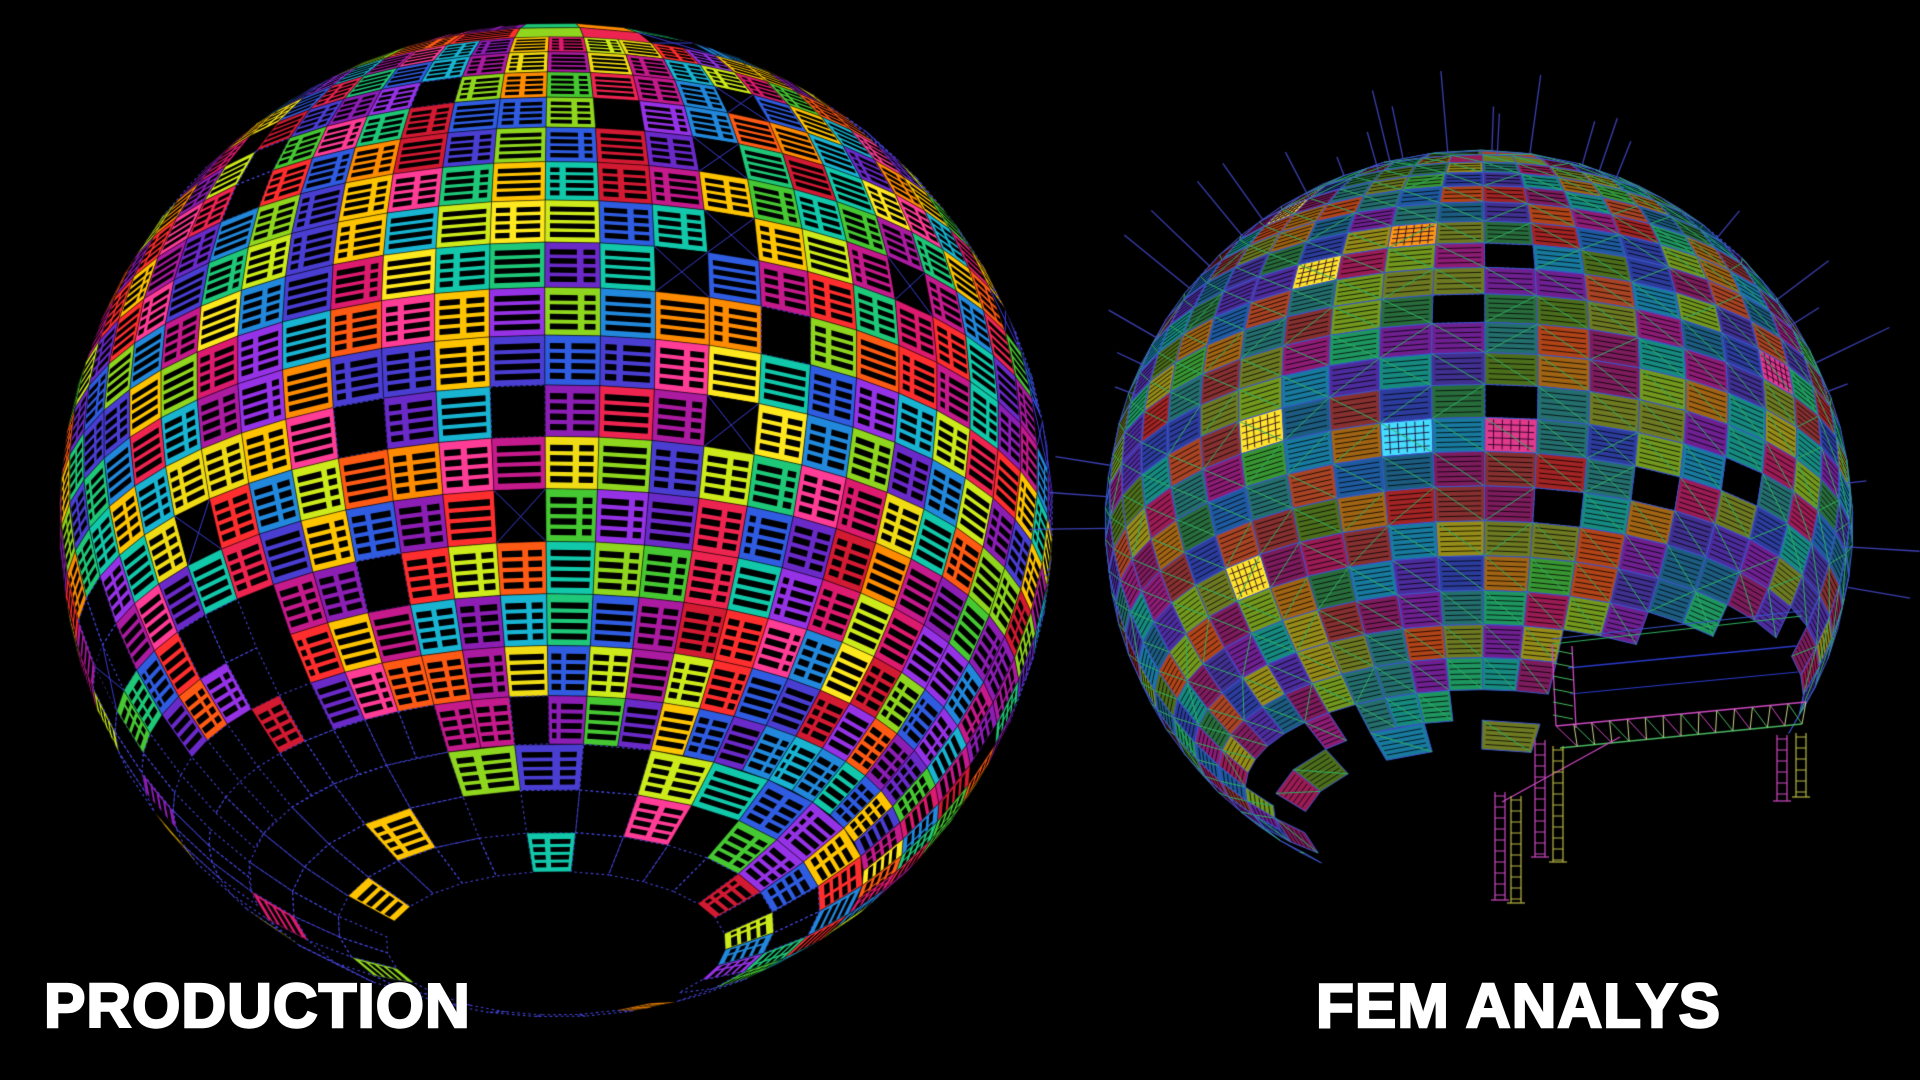 The width and height of the screenshot is (1920, 1080). Describe the element at coordinates (257, 1006) in the screenshot. I see `label-production: PRODUCTION` at that location.